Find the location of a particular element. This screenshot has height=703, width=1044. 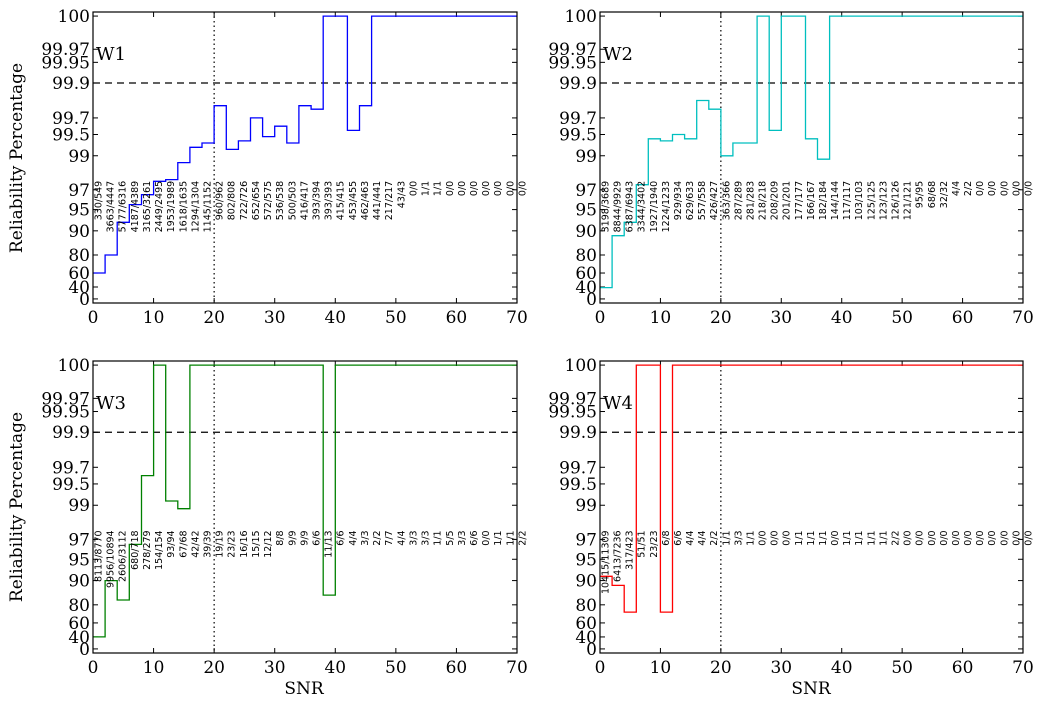

count-annotation: 9956/10894 is located at coordinates (111, 559).